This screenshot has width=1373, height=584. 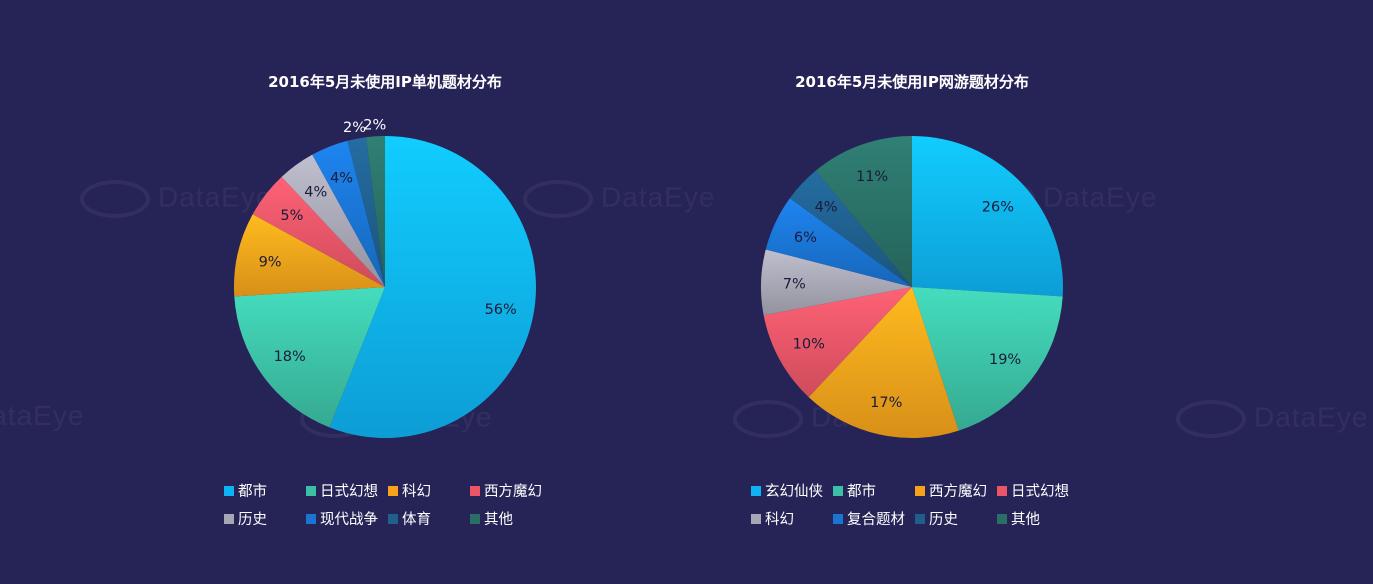 I want to click on slice-data-label: 11%, so click(x=872, y=177).